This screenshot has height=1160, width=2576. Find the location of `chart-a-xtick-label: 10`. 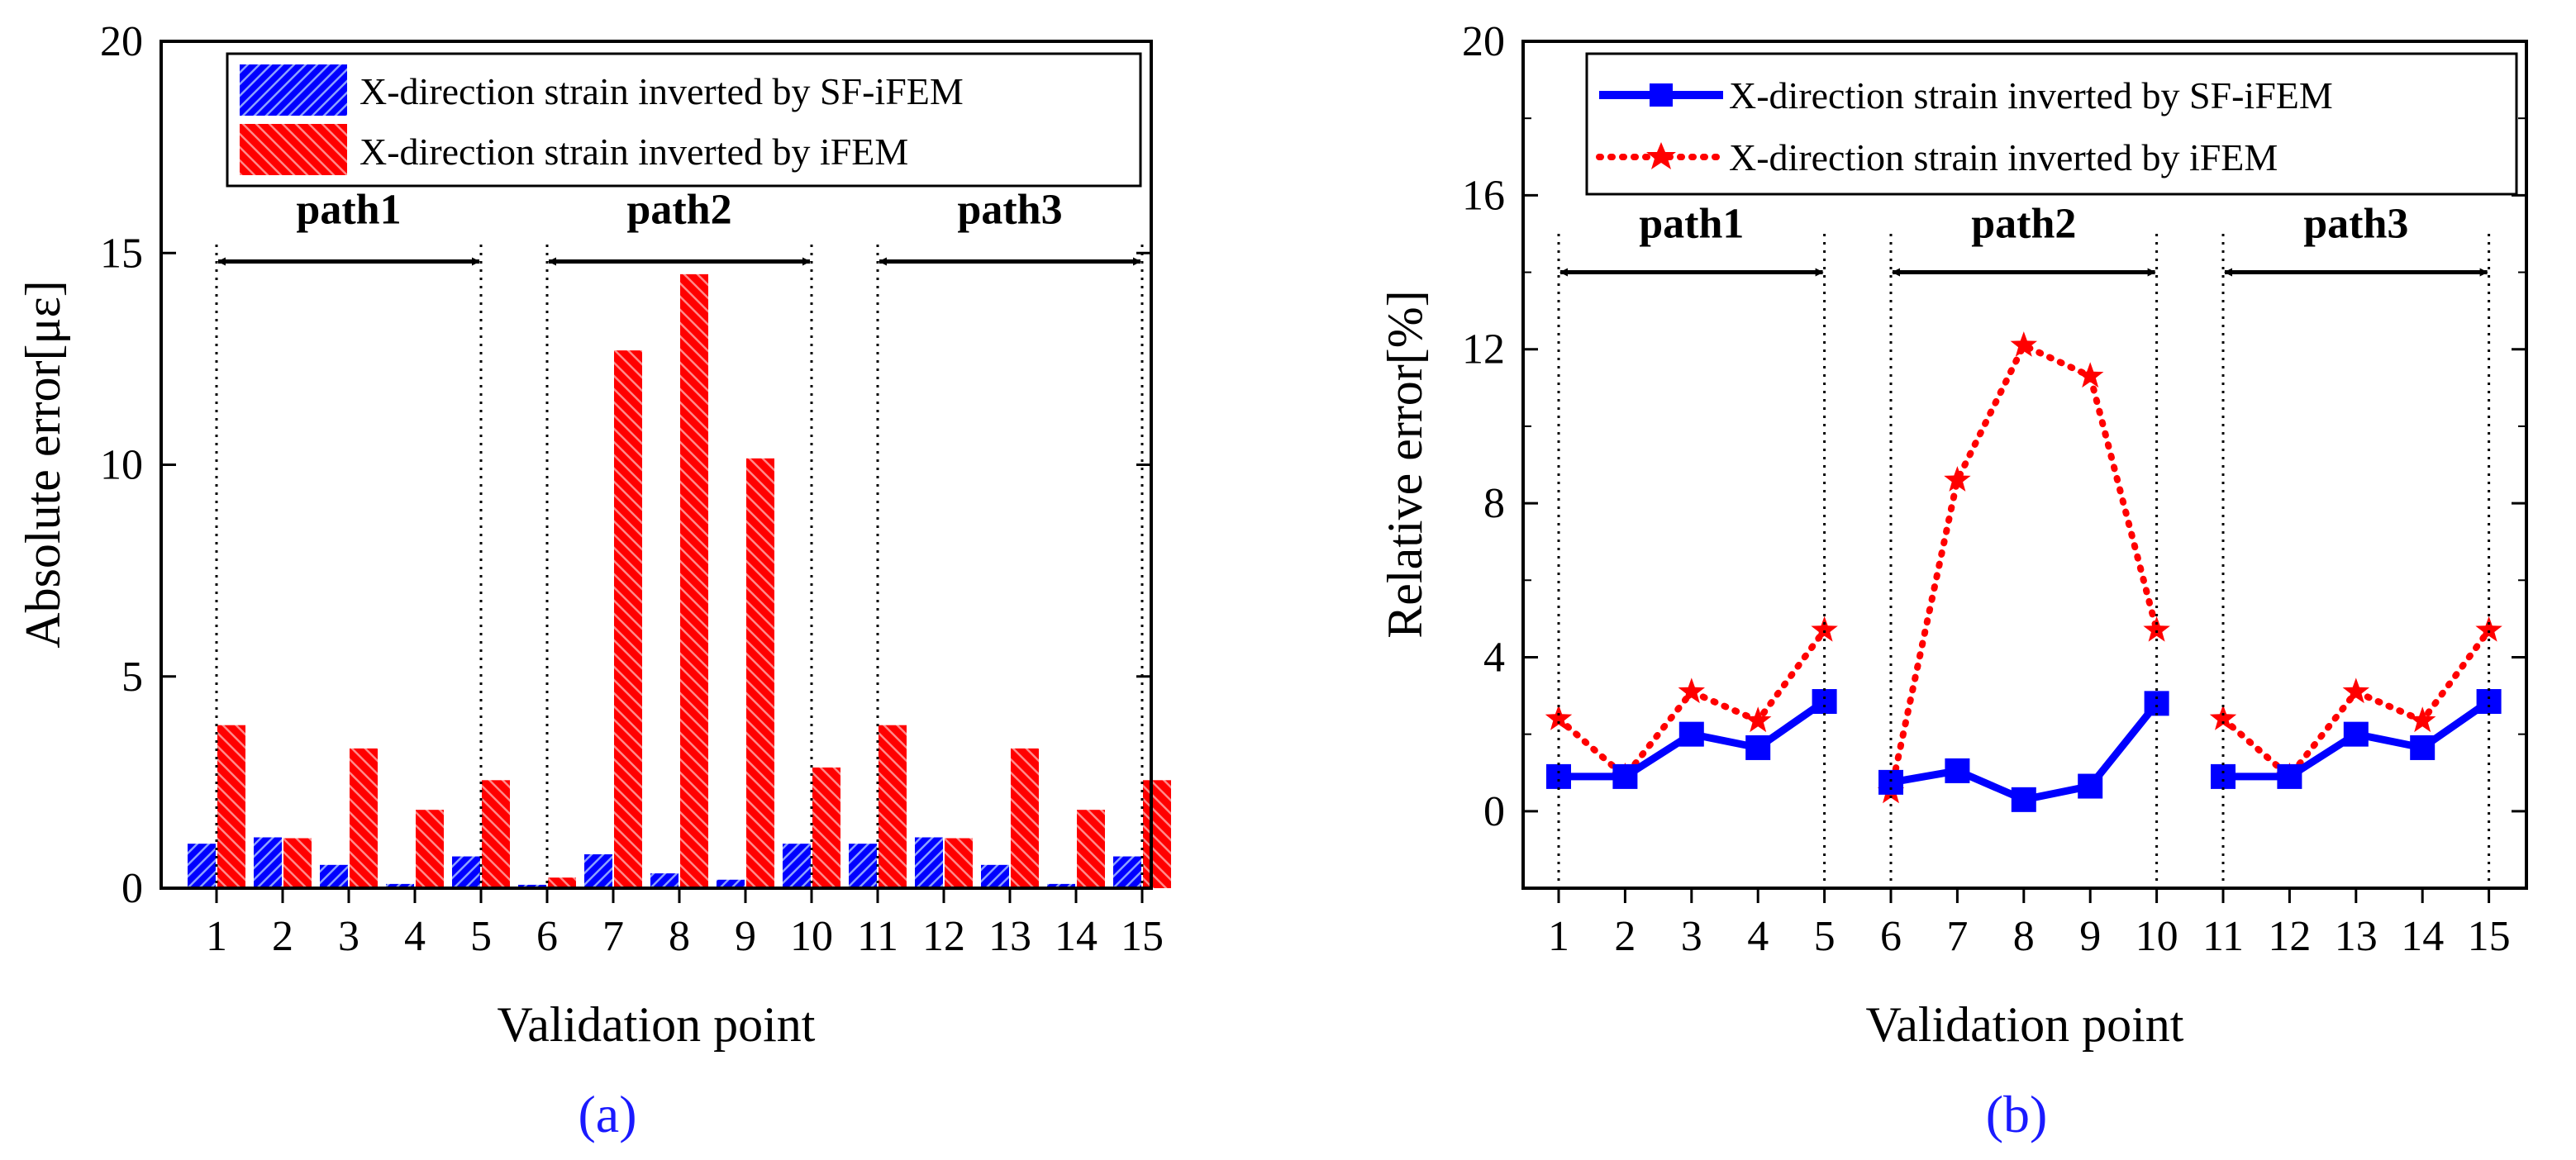

chart-a-xtick-label: 10 is located at coordinates (811, 937).